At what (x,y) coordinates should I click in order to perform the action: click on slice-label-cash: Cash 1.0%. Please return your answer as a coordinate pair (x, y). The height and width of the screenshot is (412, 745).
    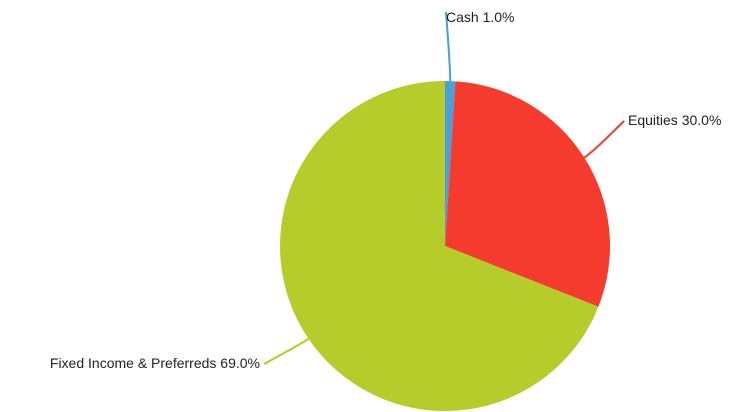
    Looking at the image, I should click on (480, 17).